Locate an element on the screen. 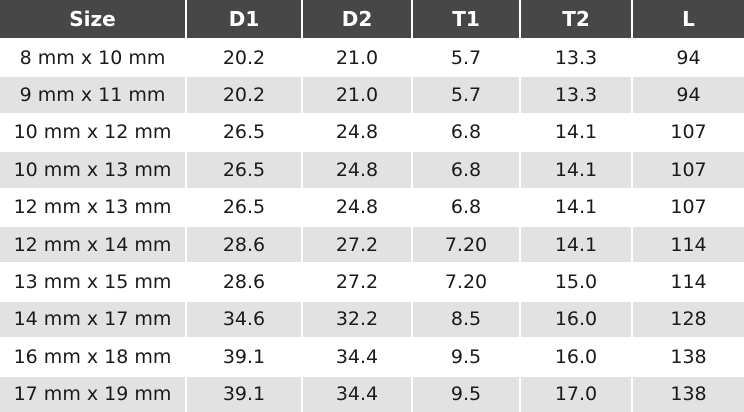 The width and height of the screenshot is (744, 412). table-row: 17 mm x 19 mm 39.1 34.4 9.5 17.0 138 is located at coordinates (372, 393).